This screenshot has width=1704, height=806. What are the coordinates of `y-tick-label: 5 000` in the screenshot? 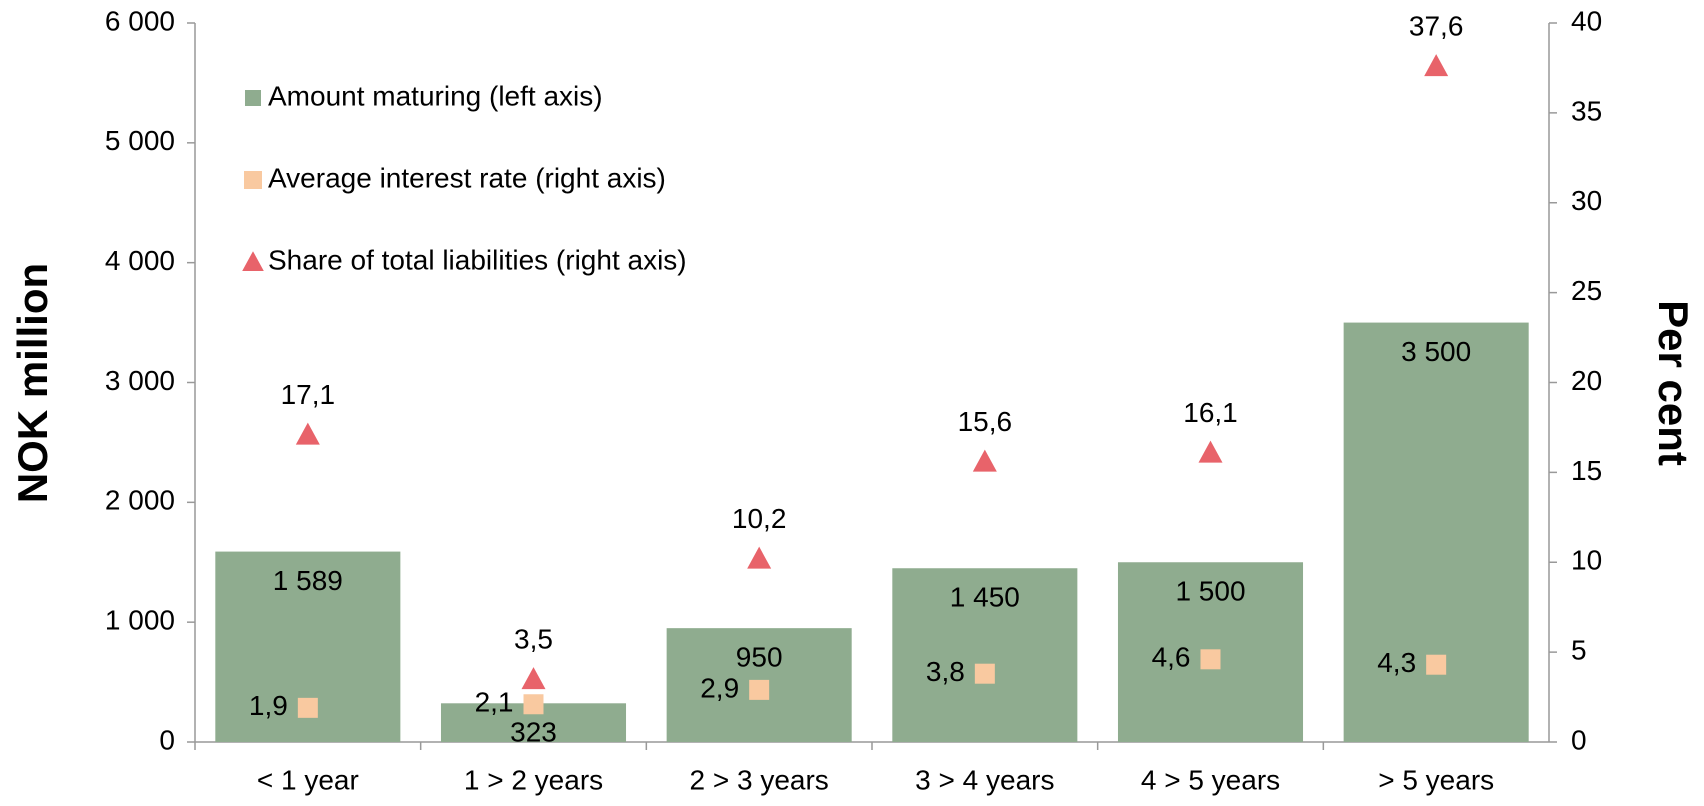 It's located at (140, 140).